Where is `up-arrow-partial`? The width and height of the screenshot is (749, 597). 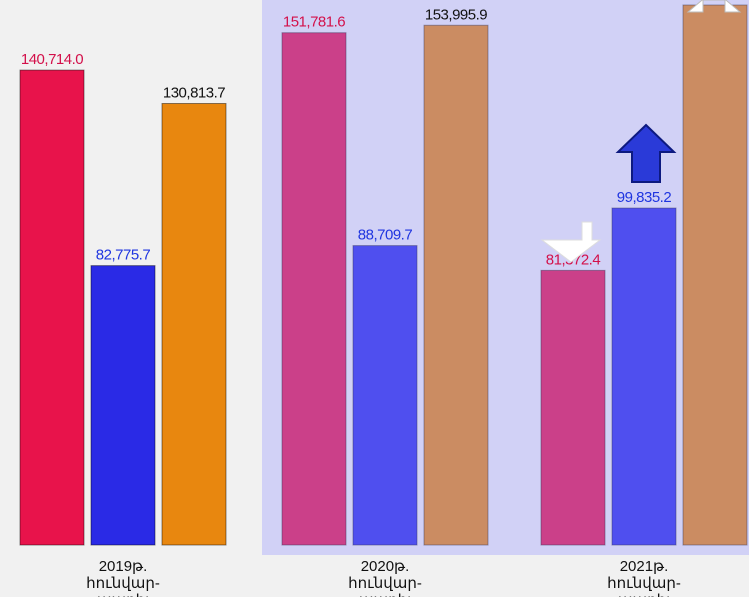 up-arrow-partial is located at coordinates (714, 6).